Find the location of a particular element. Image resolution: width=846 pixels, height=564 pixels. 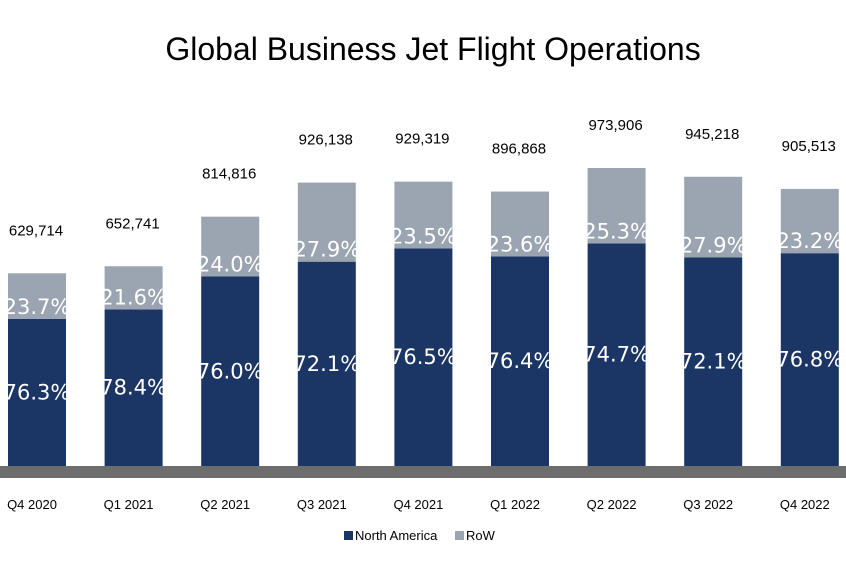

legend-swatch-row is located at coordinates (459, 535).